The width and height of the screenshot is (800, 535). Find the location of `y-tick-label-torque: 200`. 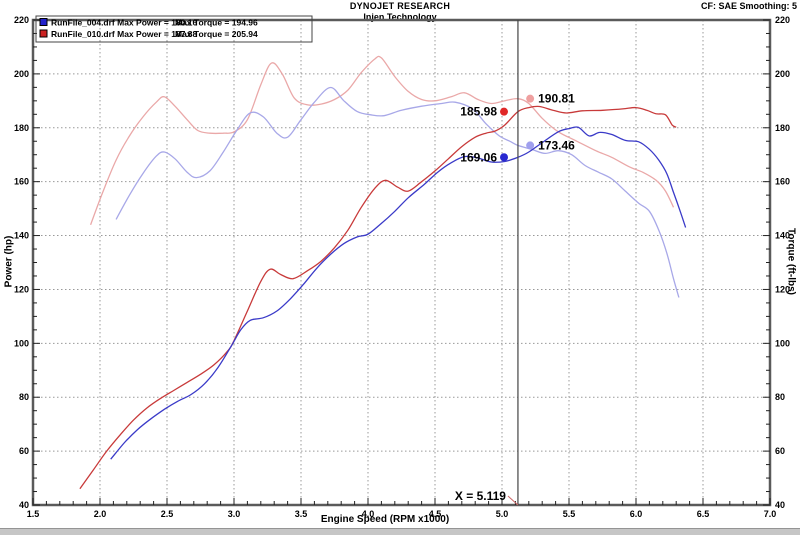

y-tick-label-torque: 200 is located at coordinates (782, 74).